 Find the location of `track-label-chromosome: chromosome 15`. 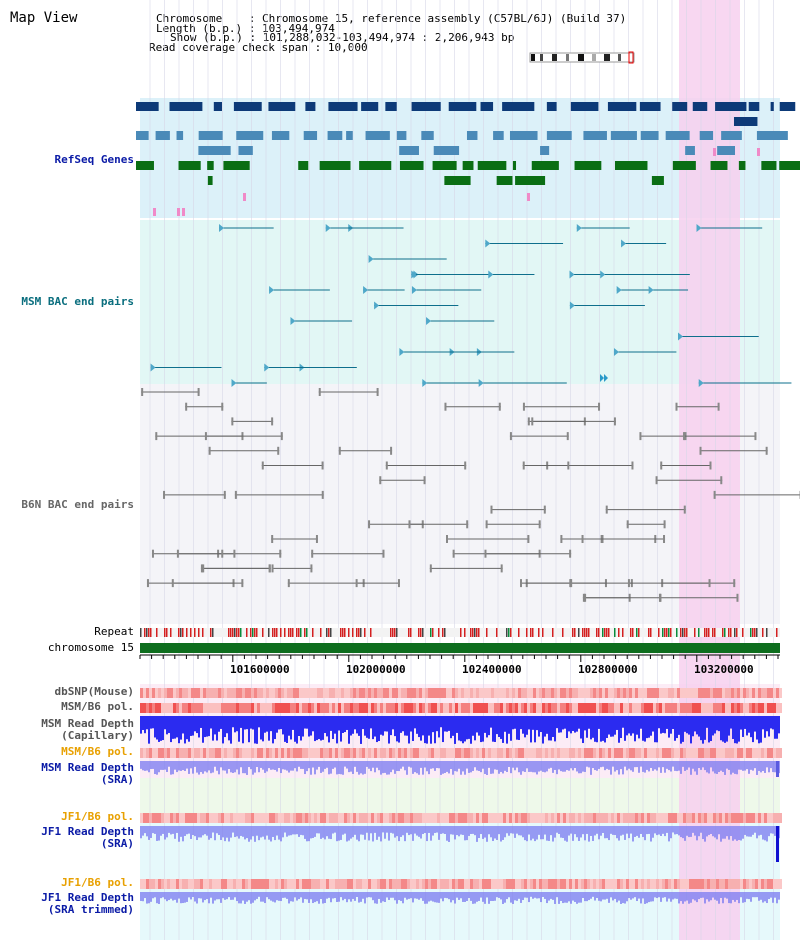

track-label-chromosome: chromosome 15 is located at coordinates (90, 647).